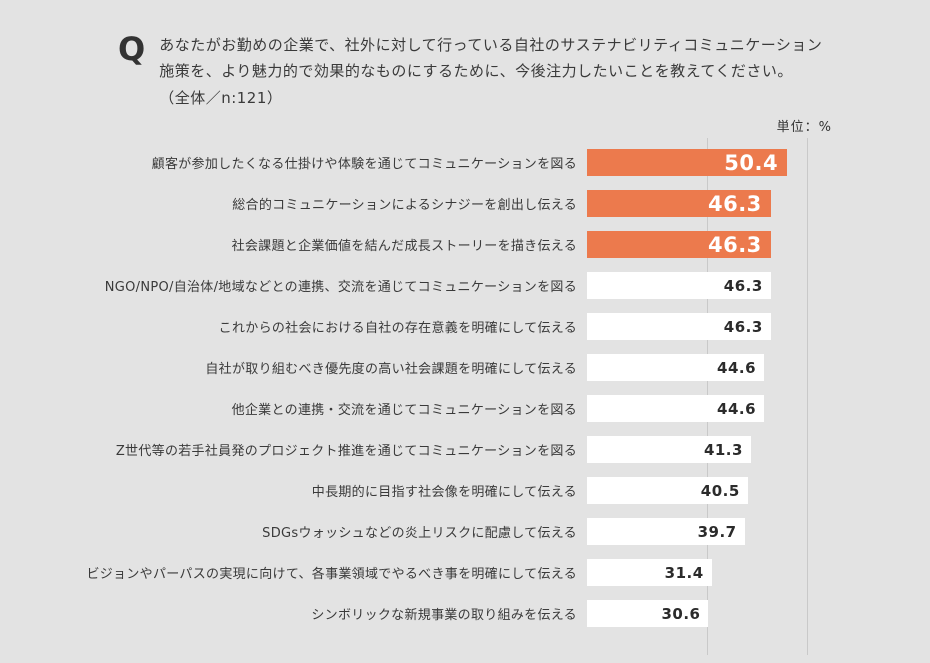 The image size is (930, 663). What do you see at coordinates (666, 531) in the screenshot?
I see `bar: 39.7` at bounding box center [666, 531].